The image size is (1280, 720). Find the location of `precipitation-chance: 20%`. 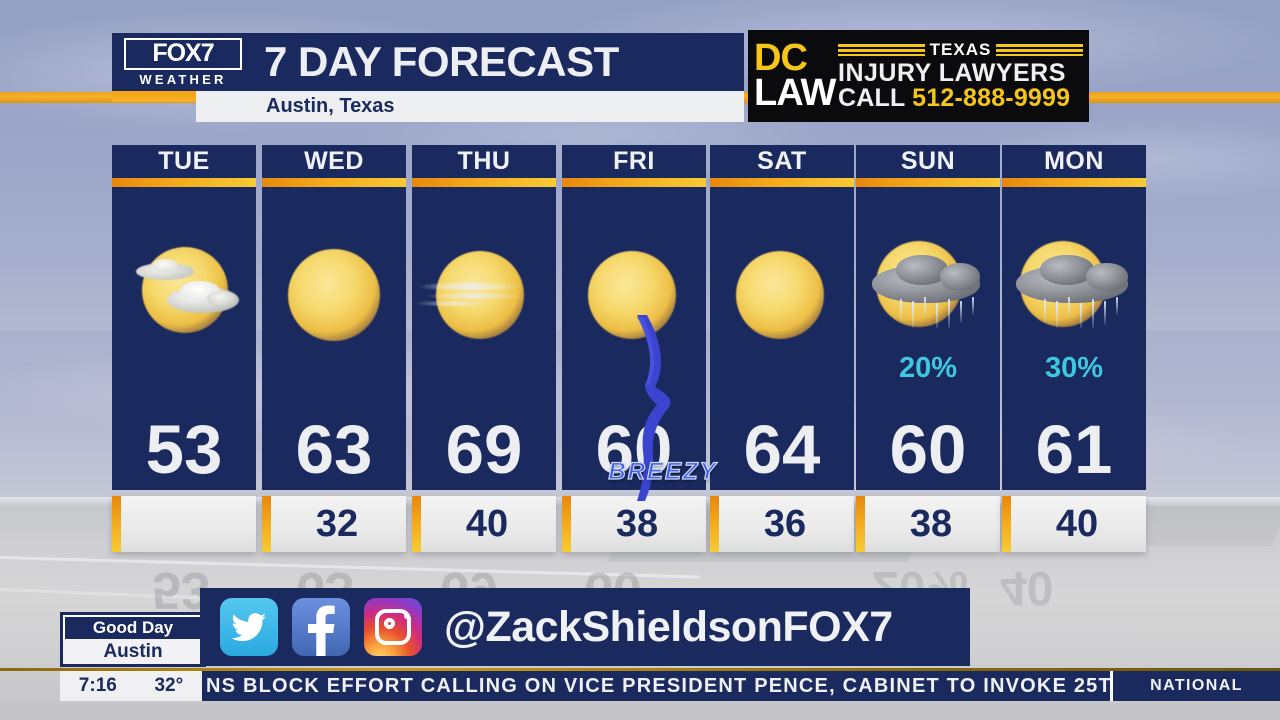

precipitation-chance: 20% is located at coordinates (928, 368).